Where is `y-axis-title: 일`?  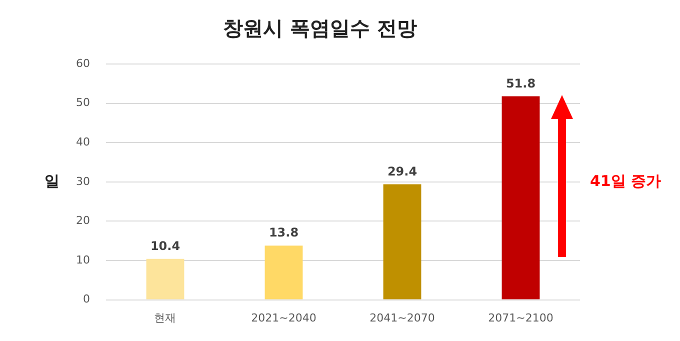 y-axis-title: 일 is located at coordinates (52, 181).